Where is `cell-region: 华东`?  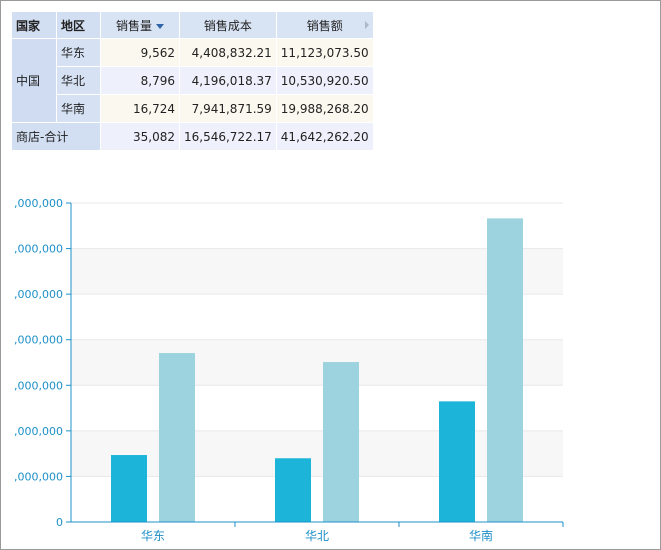 cell-region: 华东 is located at coordinates (78, 52).